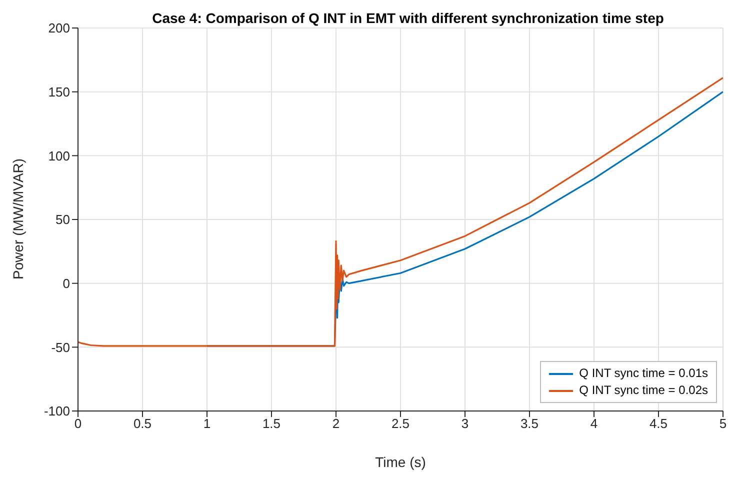 This screenshot has width=743, height=481. I want to click on x-tick-label: 4.5, so click(658, 424).